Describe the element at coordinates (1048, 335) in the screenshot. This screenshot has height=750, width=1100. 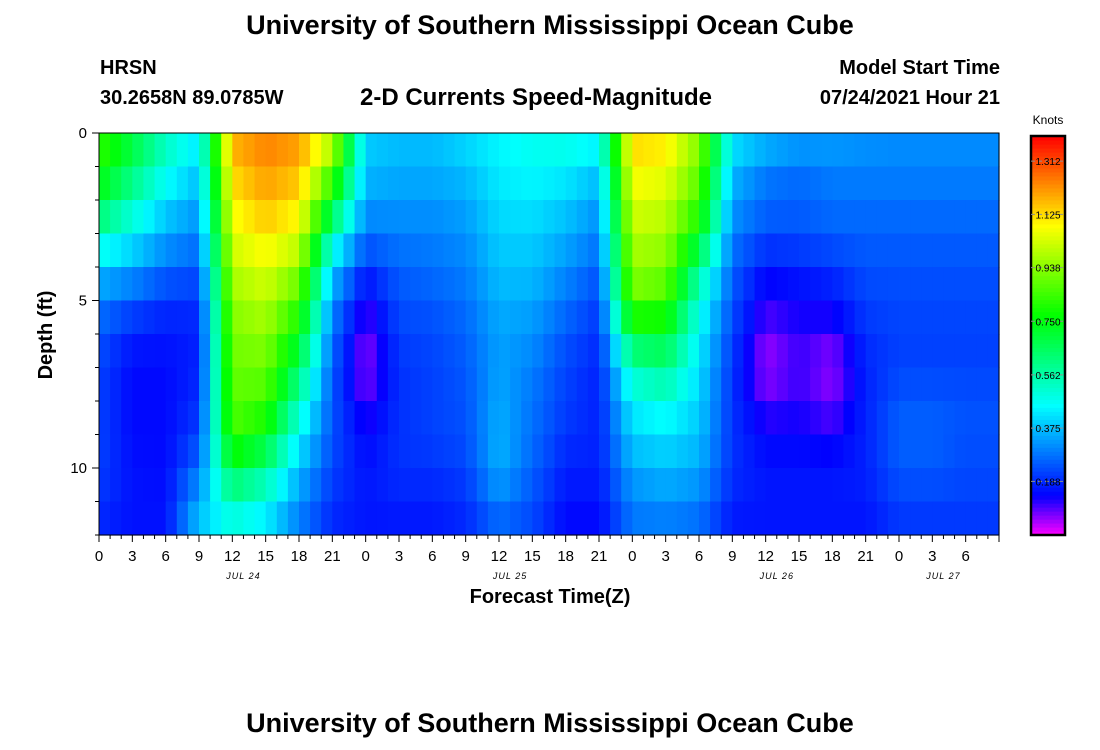
I see `colorbar-frame` at that location.